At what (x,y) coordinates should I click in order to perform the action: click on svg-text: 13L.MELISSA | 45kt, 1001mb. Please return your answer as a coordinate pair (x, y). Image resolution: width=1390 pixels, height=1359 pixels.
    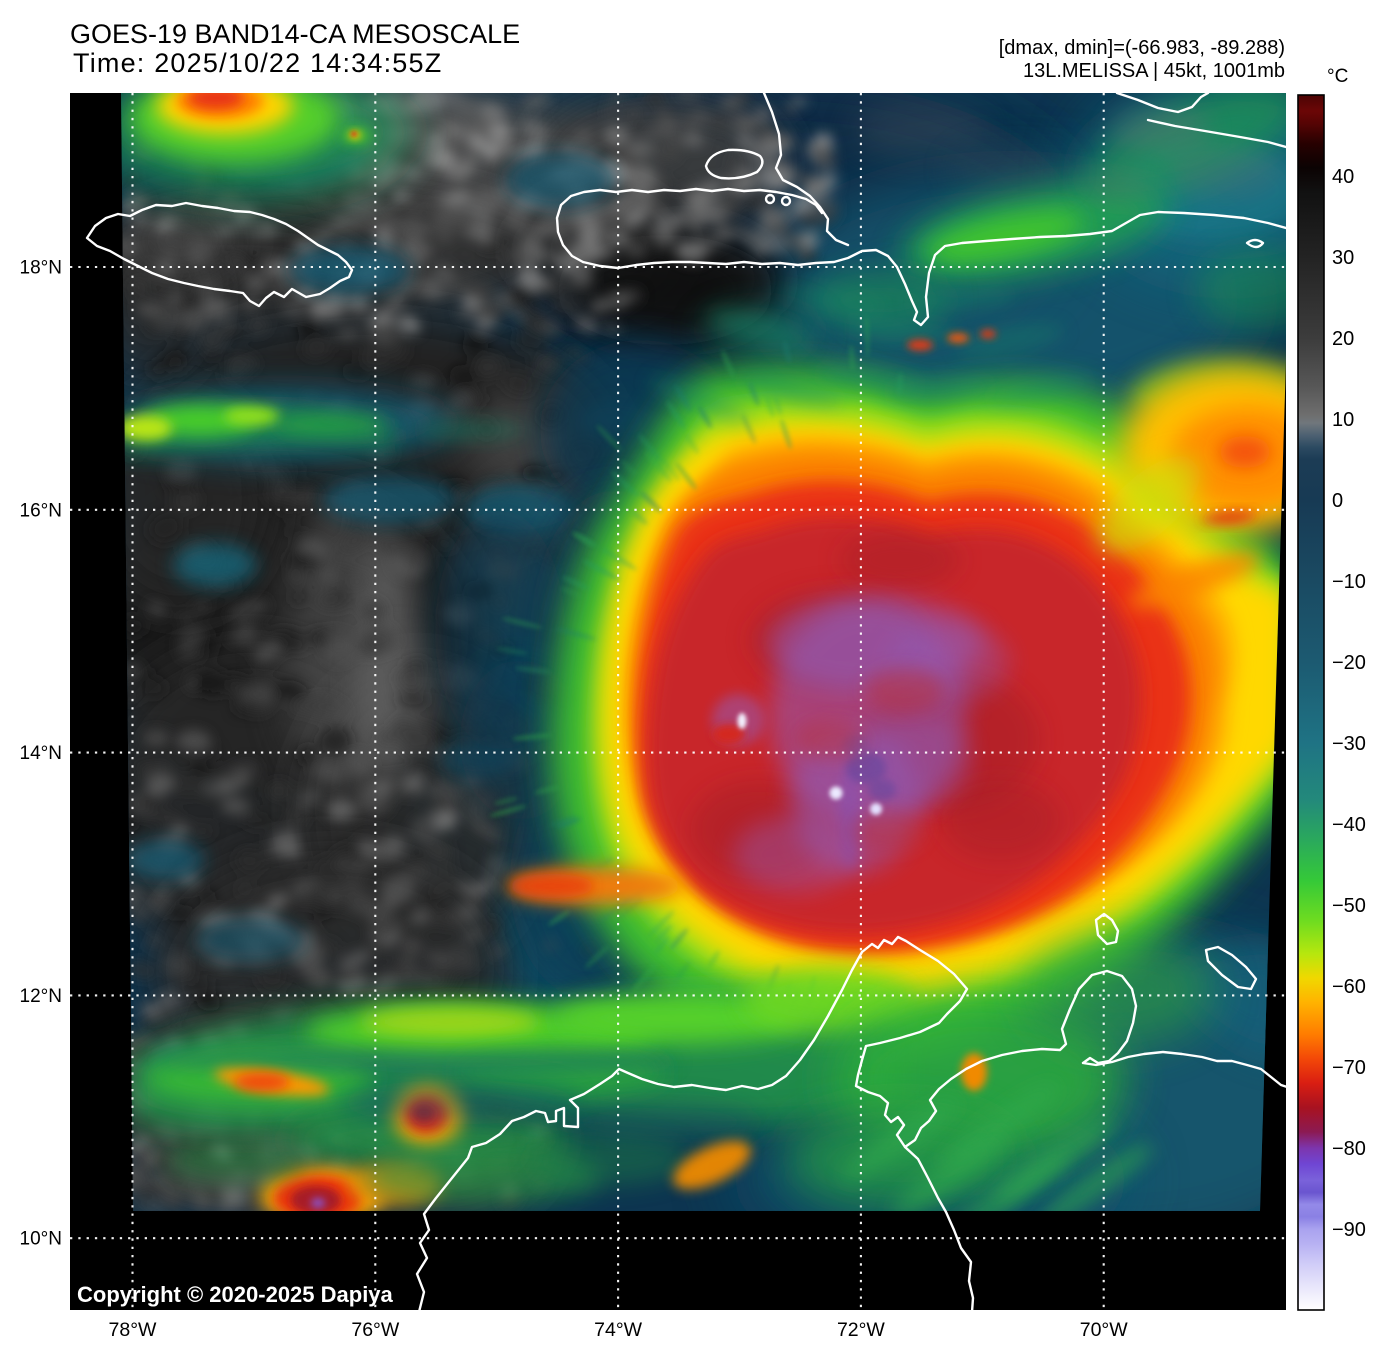
    Looking at the image, I should click on (1154, 71).